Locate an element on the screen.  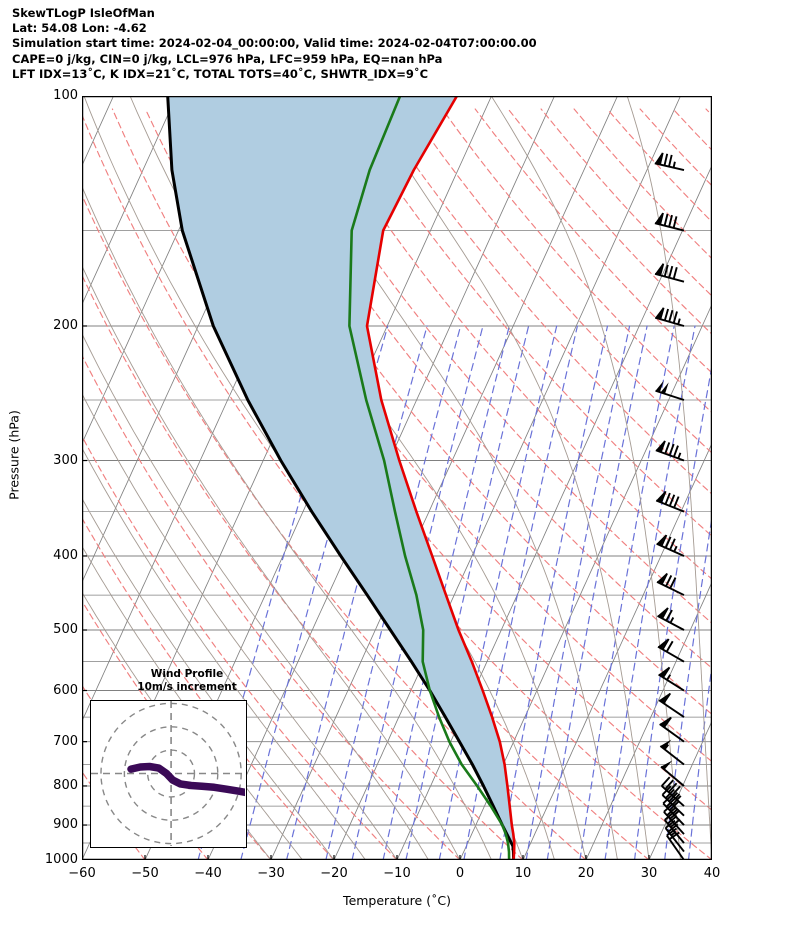
hodograph-ring is located at coordinates (171, 773).